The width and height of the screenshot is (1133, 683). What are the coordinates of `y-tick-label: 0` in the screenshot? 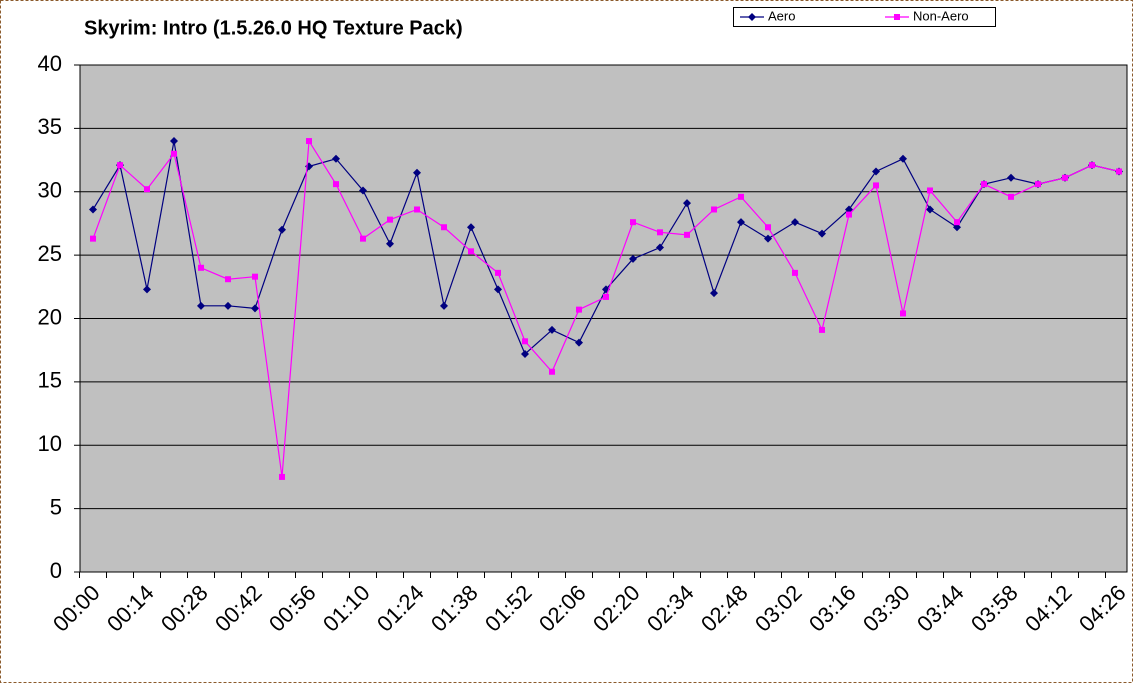 It's located at (56, 570).